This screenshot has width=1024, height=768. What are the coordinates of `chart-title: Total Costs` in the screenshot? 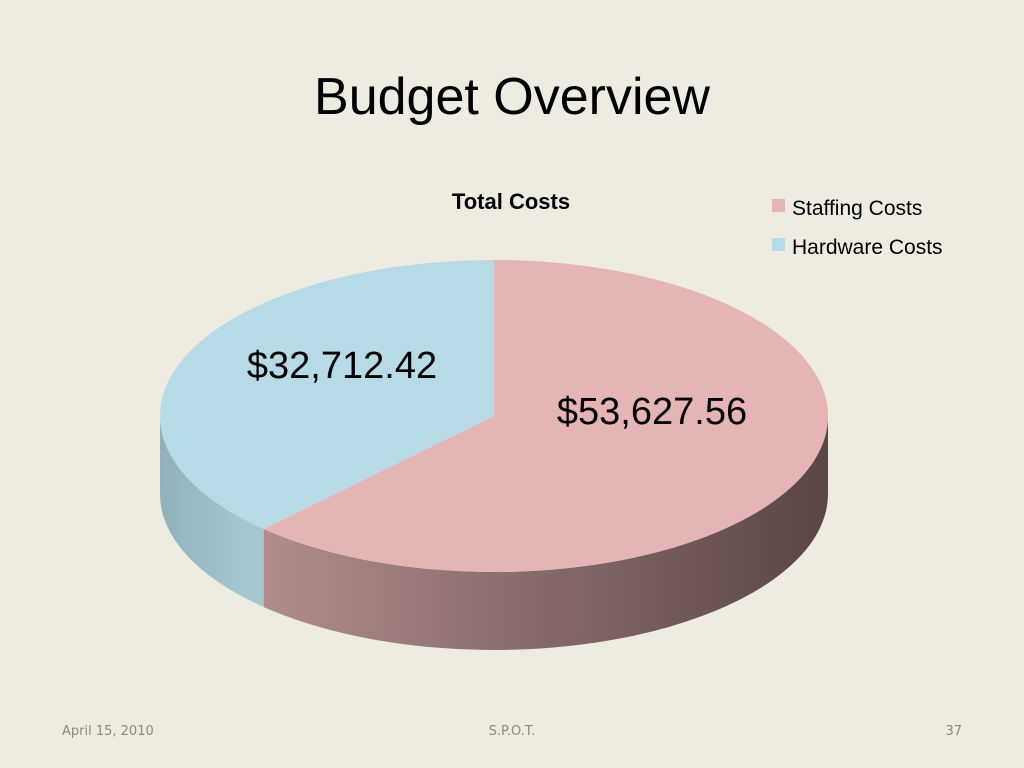 It's located at (511, 201).